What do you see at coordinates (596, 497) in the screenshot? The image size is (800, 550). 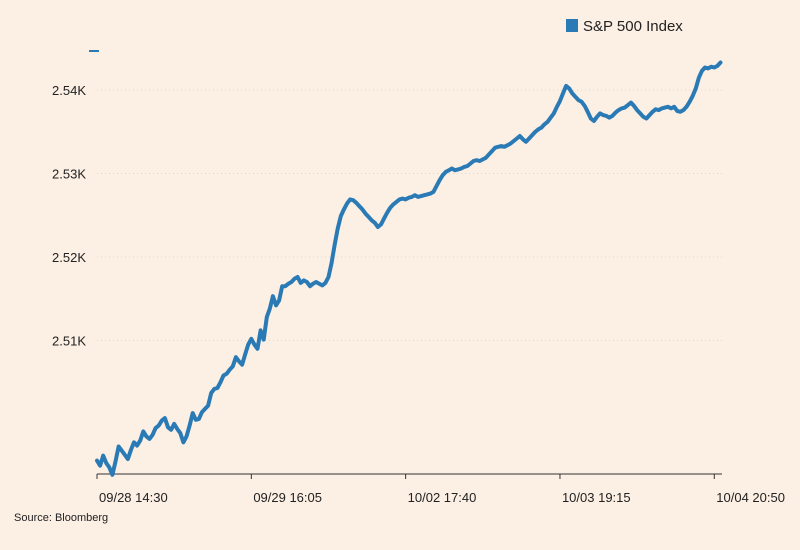 I see `x-tick-label: 10/03 19:15` at bounding box center [596, 497].